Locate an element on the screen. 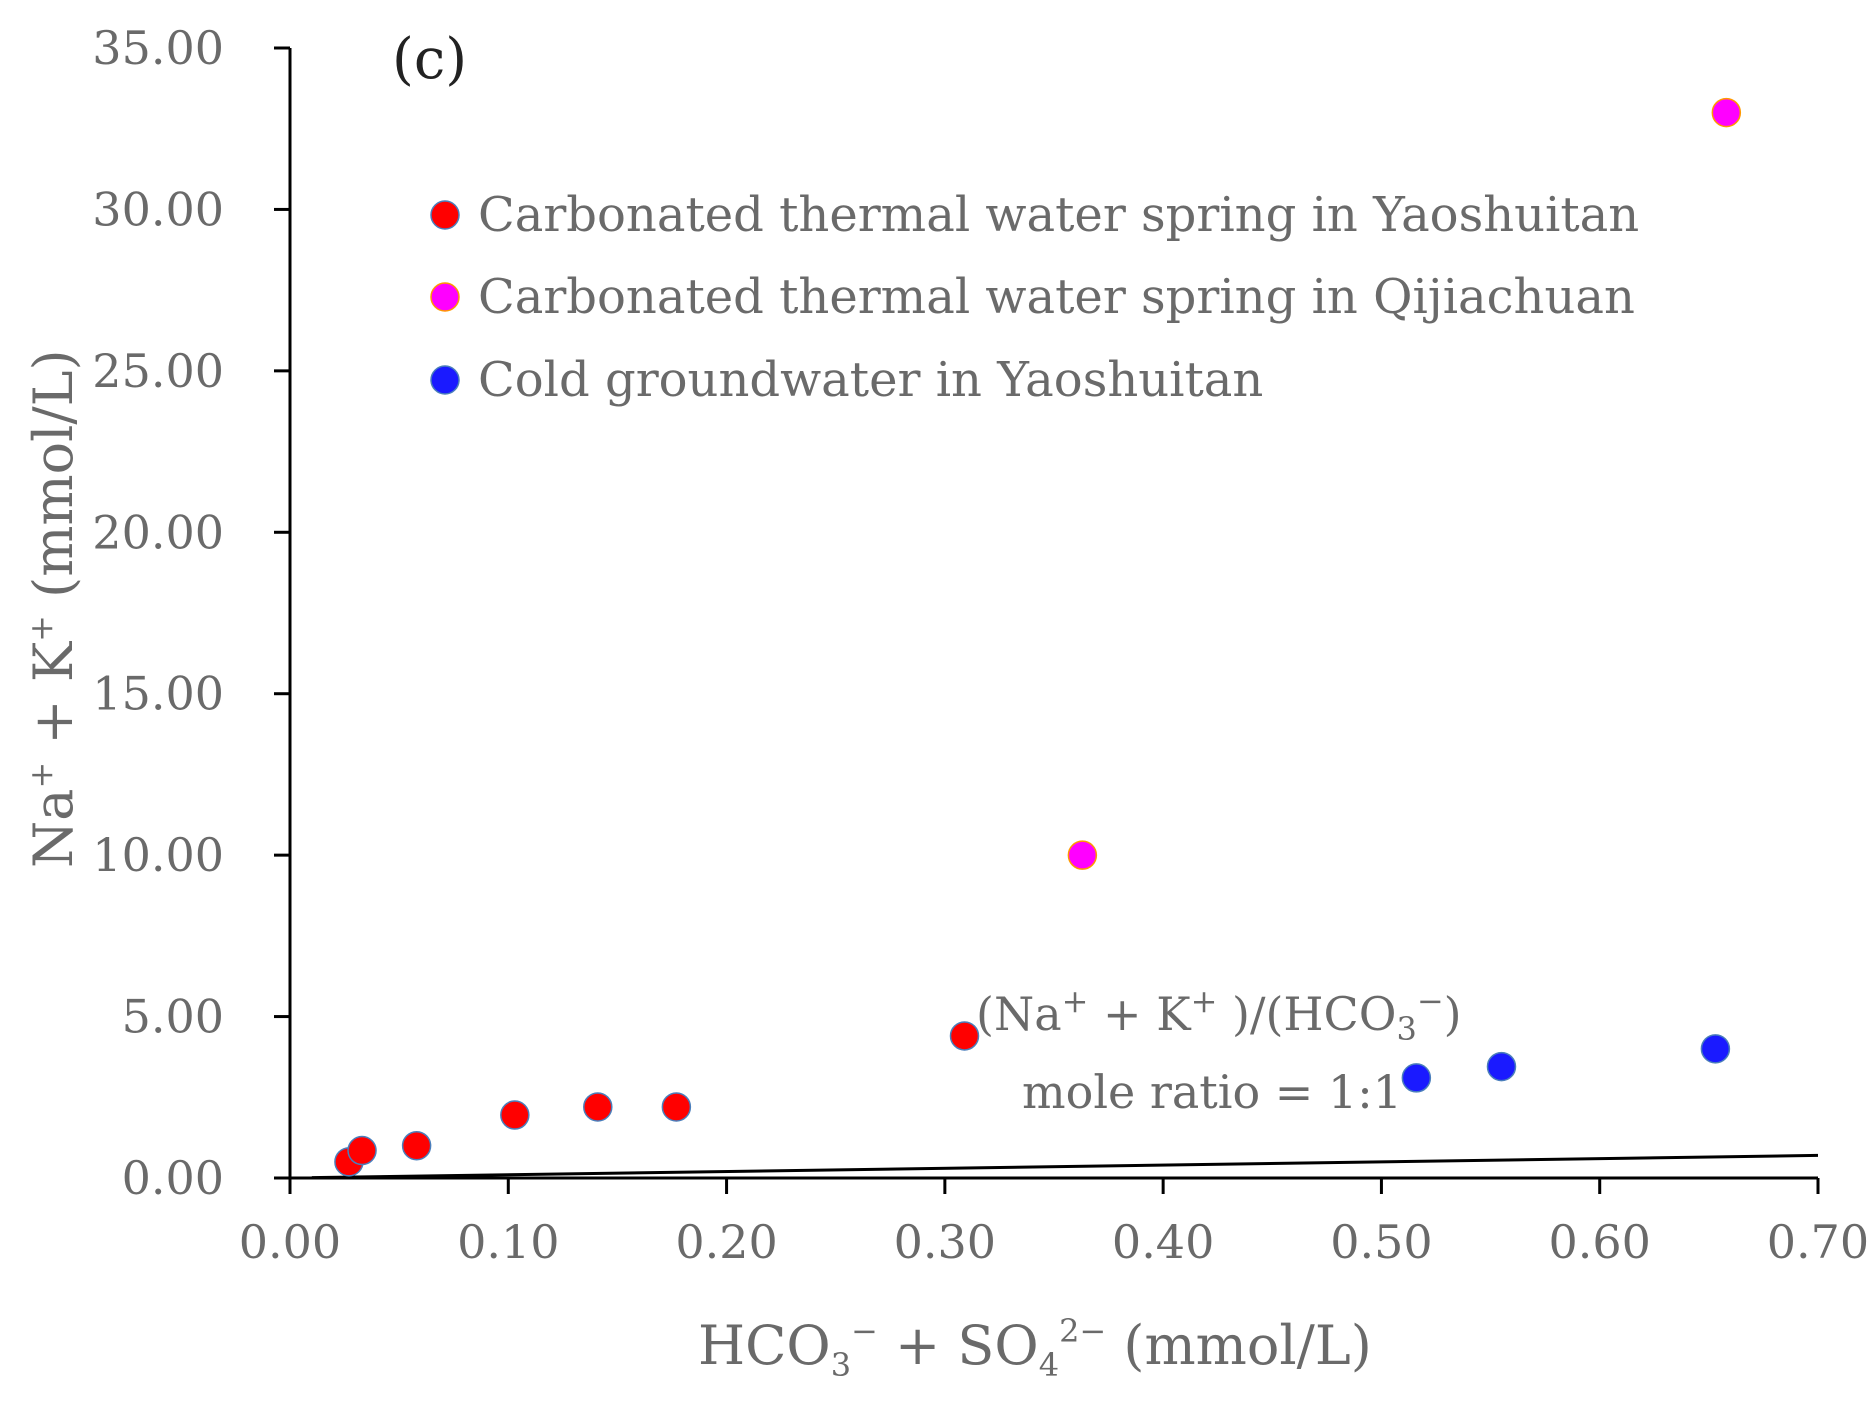 The image size is (1875, 1408). x-axis-title: HCO3− + SO42− (mmol/L) is located at coordinates (1035, 1348).